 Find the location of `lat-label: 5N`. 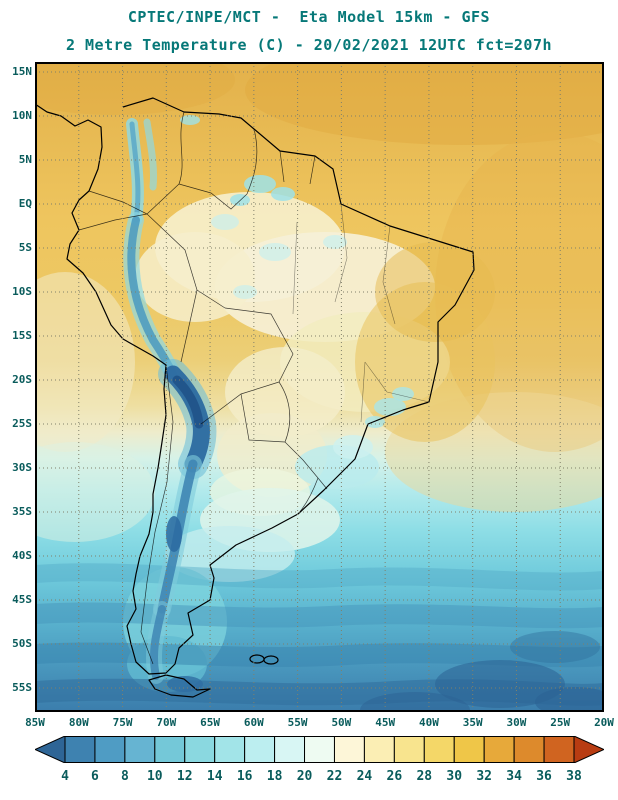

lat-label: 5N is located at coordinates (25, 159).